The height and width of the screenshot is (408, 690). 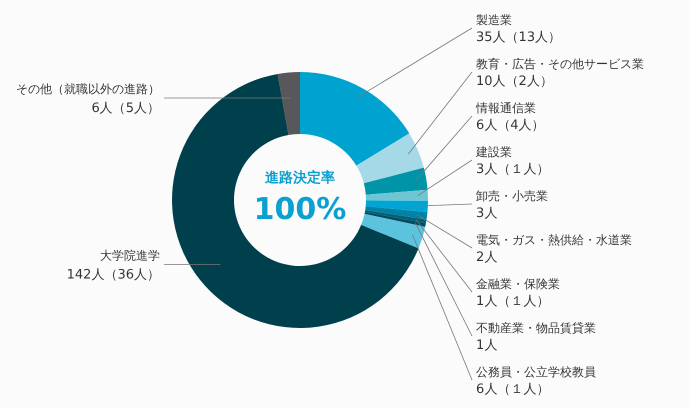 What do you see at coordinates (505, 108) in the screenshot?
I see `slice-label: 情報通信業` at bounding box center [505, 108].